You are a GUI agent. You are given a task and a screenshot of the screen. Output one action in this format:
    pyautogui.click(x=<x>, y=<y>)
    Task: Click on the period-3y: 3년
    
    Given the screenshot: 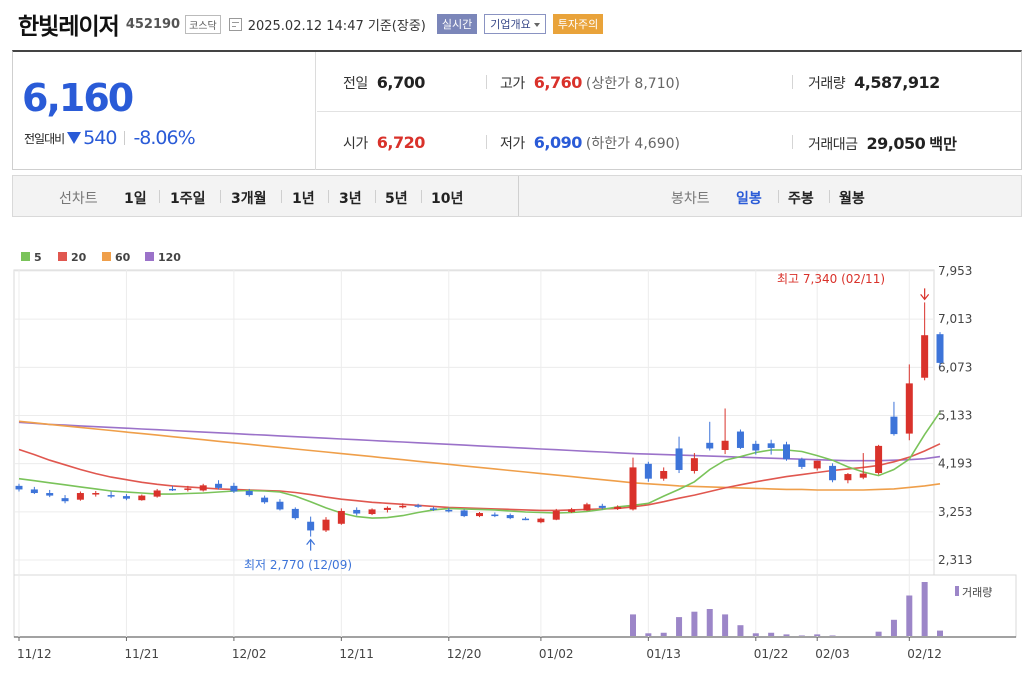 What is the action you would take?
    pyautogui.click(x=350, y=199)
    